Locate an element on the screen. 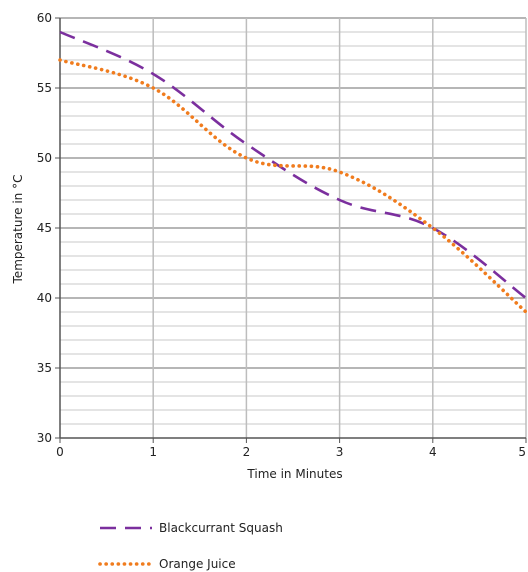 The image size is (528, 572). y-axis-label: Temperature in °C is located at coordinates (18, 230).